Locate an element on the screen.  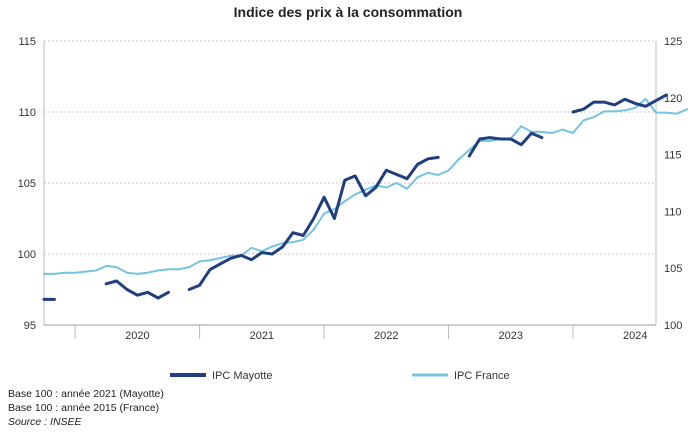
y-right-tick-label: 100 is located at coordinates (673, 326).